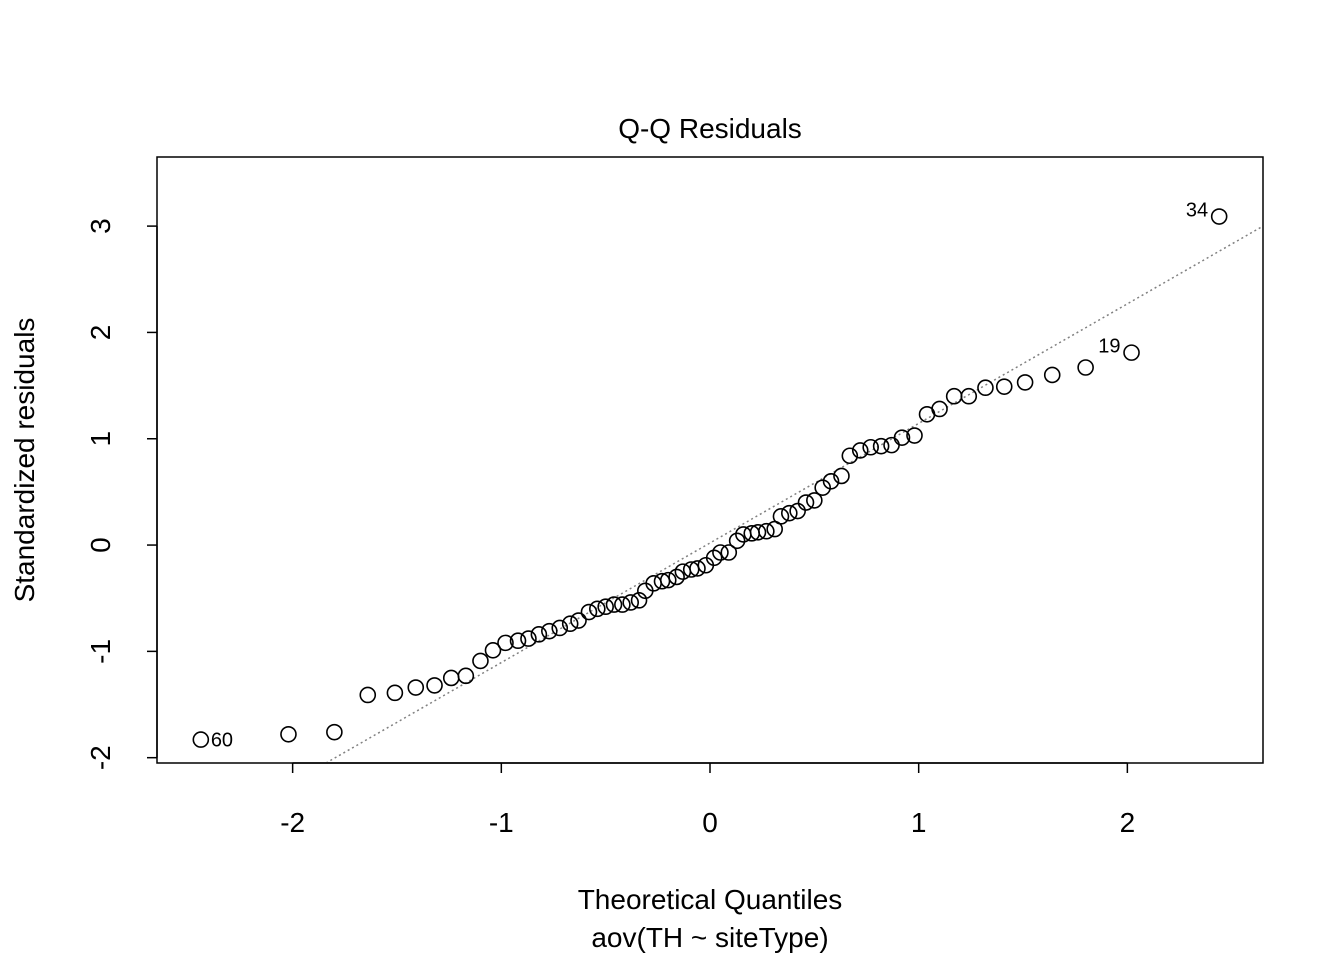 The width and height of the screenshot is (1344, 960). I want to click on y-tick-label: 2, so click(100, 333).